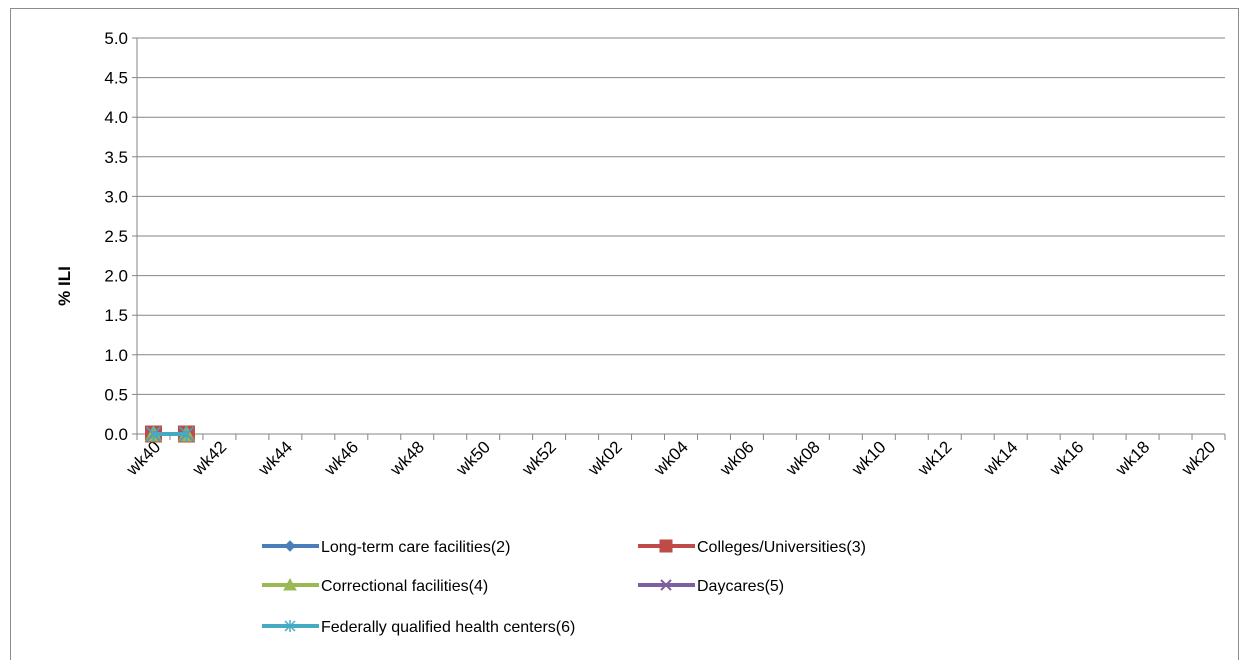 The width and height of the screenshot is (1249, 660). I want to click on legend-item: Correctional facilities(4), so click(375, 586).